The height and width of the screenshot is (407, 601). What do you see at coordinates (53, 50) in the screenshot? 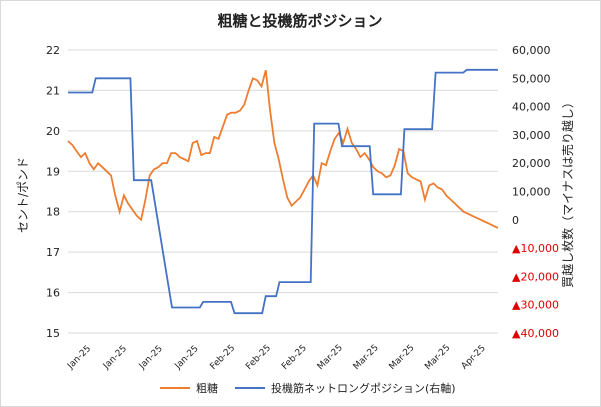
I see `left-tick-label: 22` at bounding box center [53, 50].